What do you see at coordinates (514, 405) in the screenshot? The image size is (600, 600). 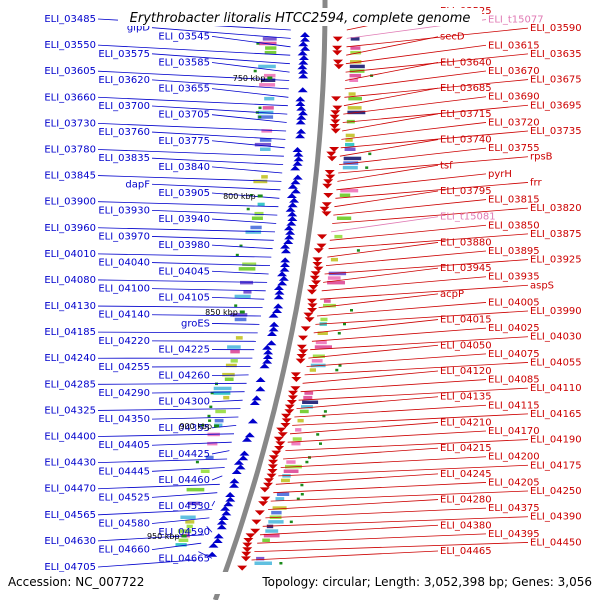 I see `gene-label: ELI_04115` at bounding box center [514, 405].